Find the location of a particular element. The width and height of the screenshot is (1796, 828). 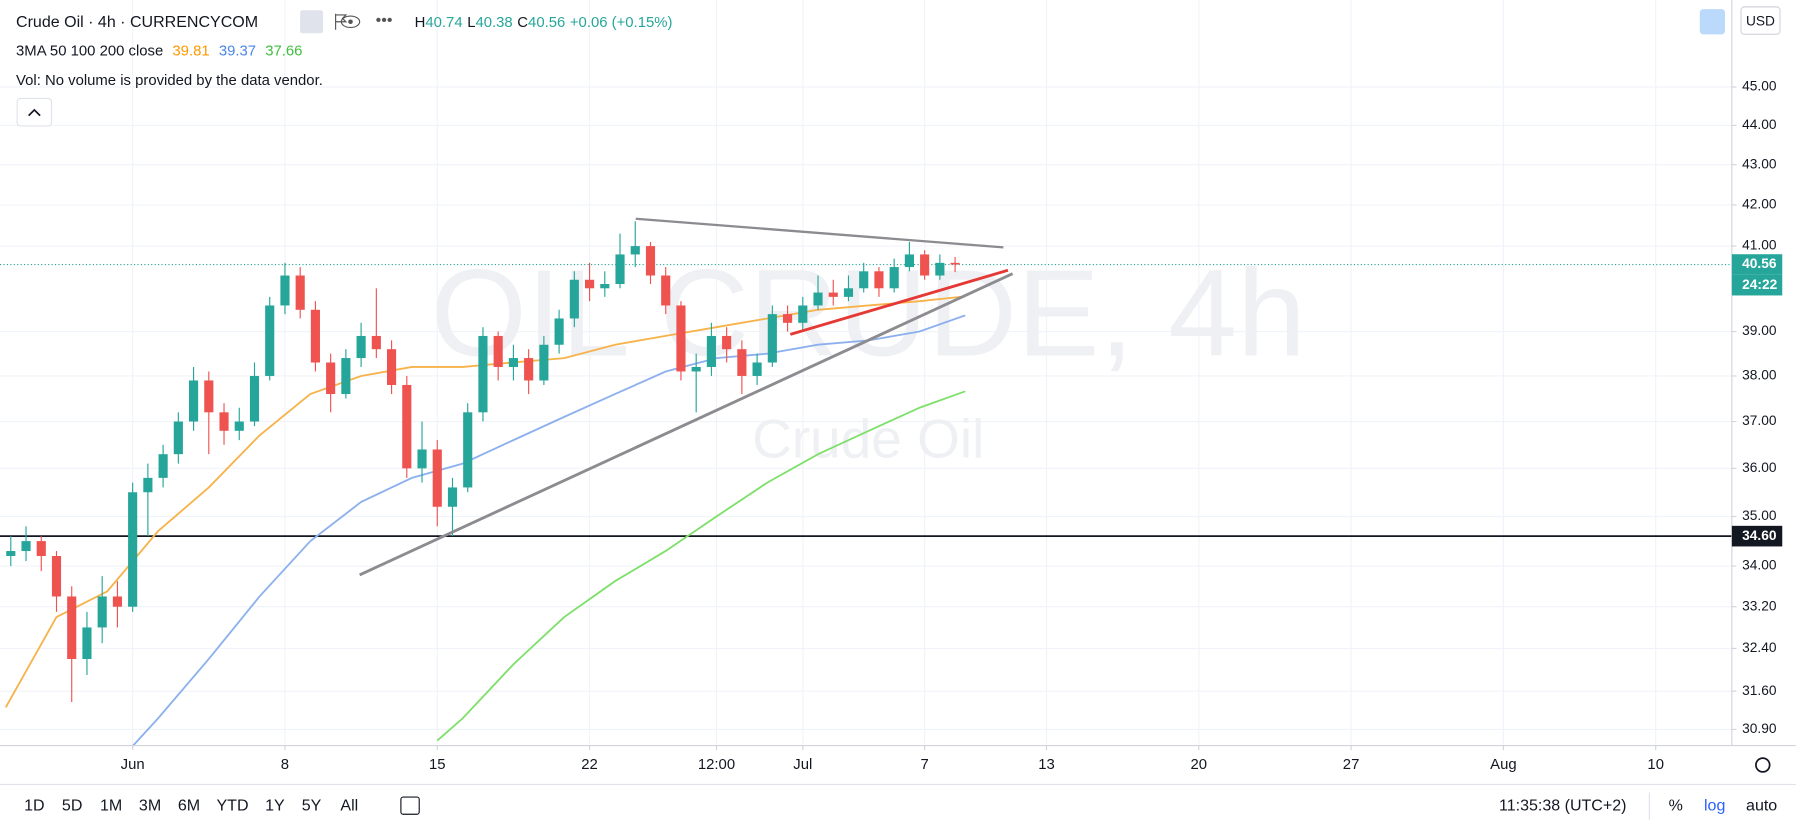

x-tick-label: Jul is located at coordinates (802, 765).